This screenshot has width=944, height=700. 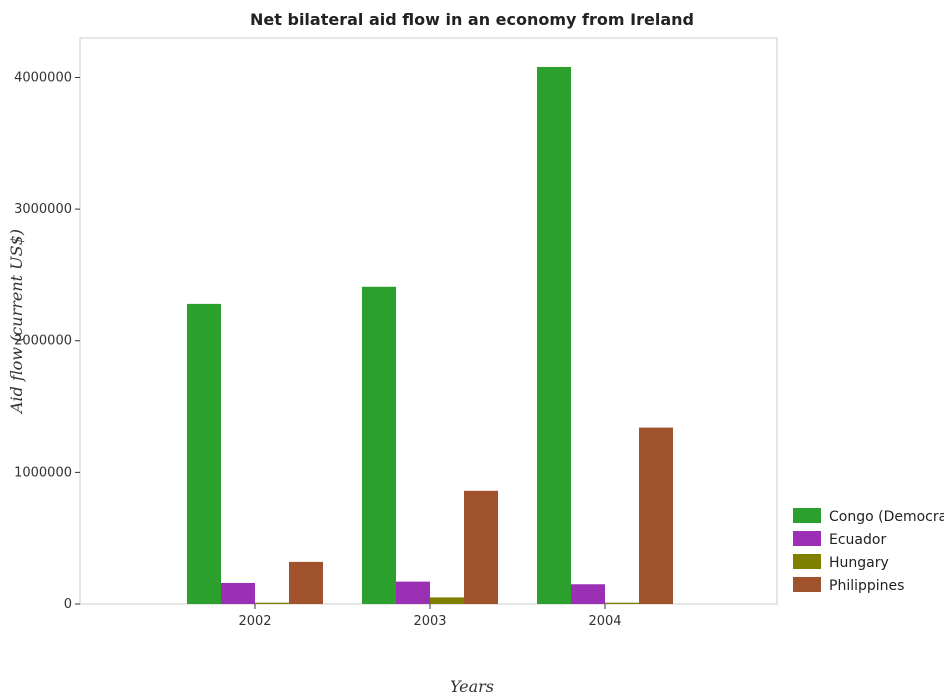 What do you see at coordinates (472, 686) in the screenshot?
I see `x-axis-label: Years` at bounding box center [472, 686].